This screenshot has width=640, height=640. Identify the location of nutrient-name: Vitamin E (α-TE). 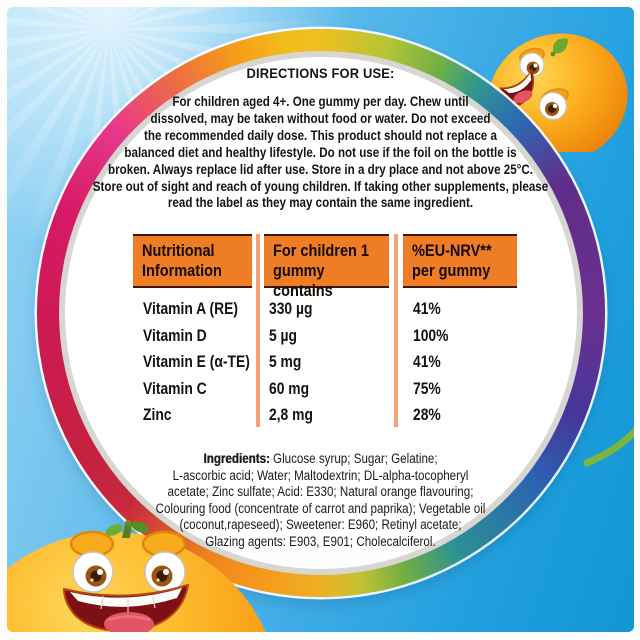
(196, 362).